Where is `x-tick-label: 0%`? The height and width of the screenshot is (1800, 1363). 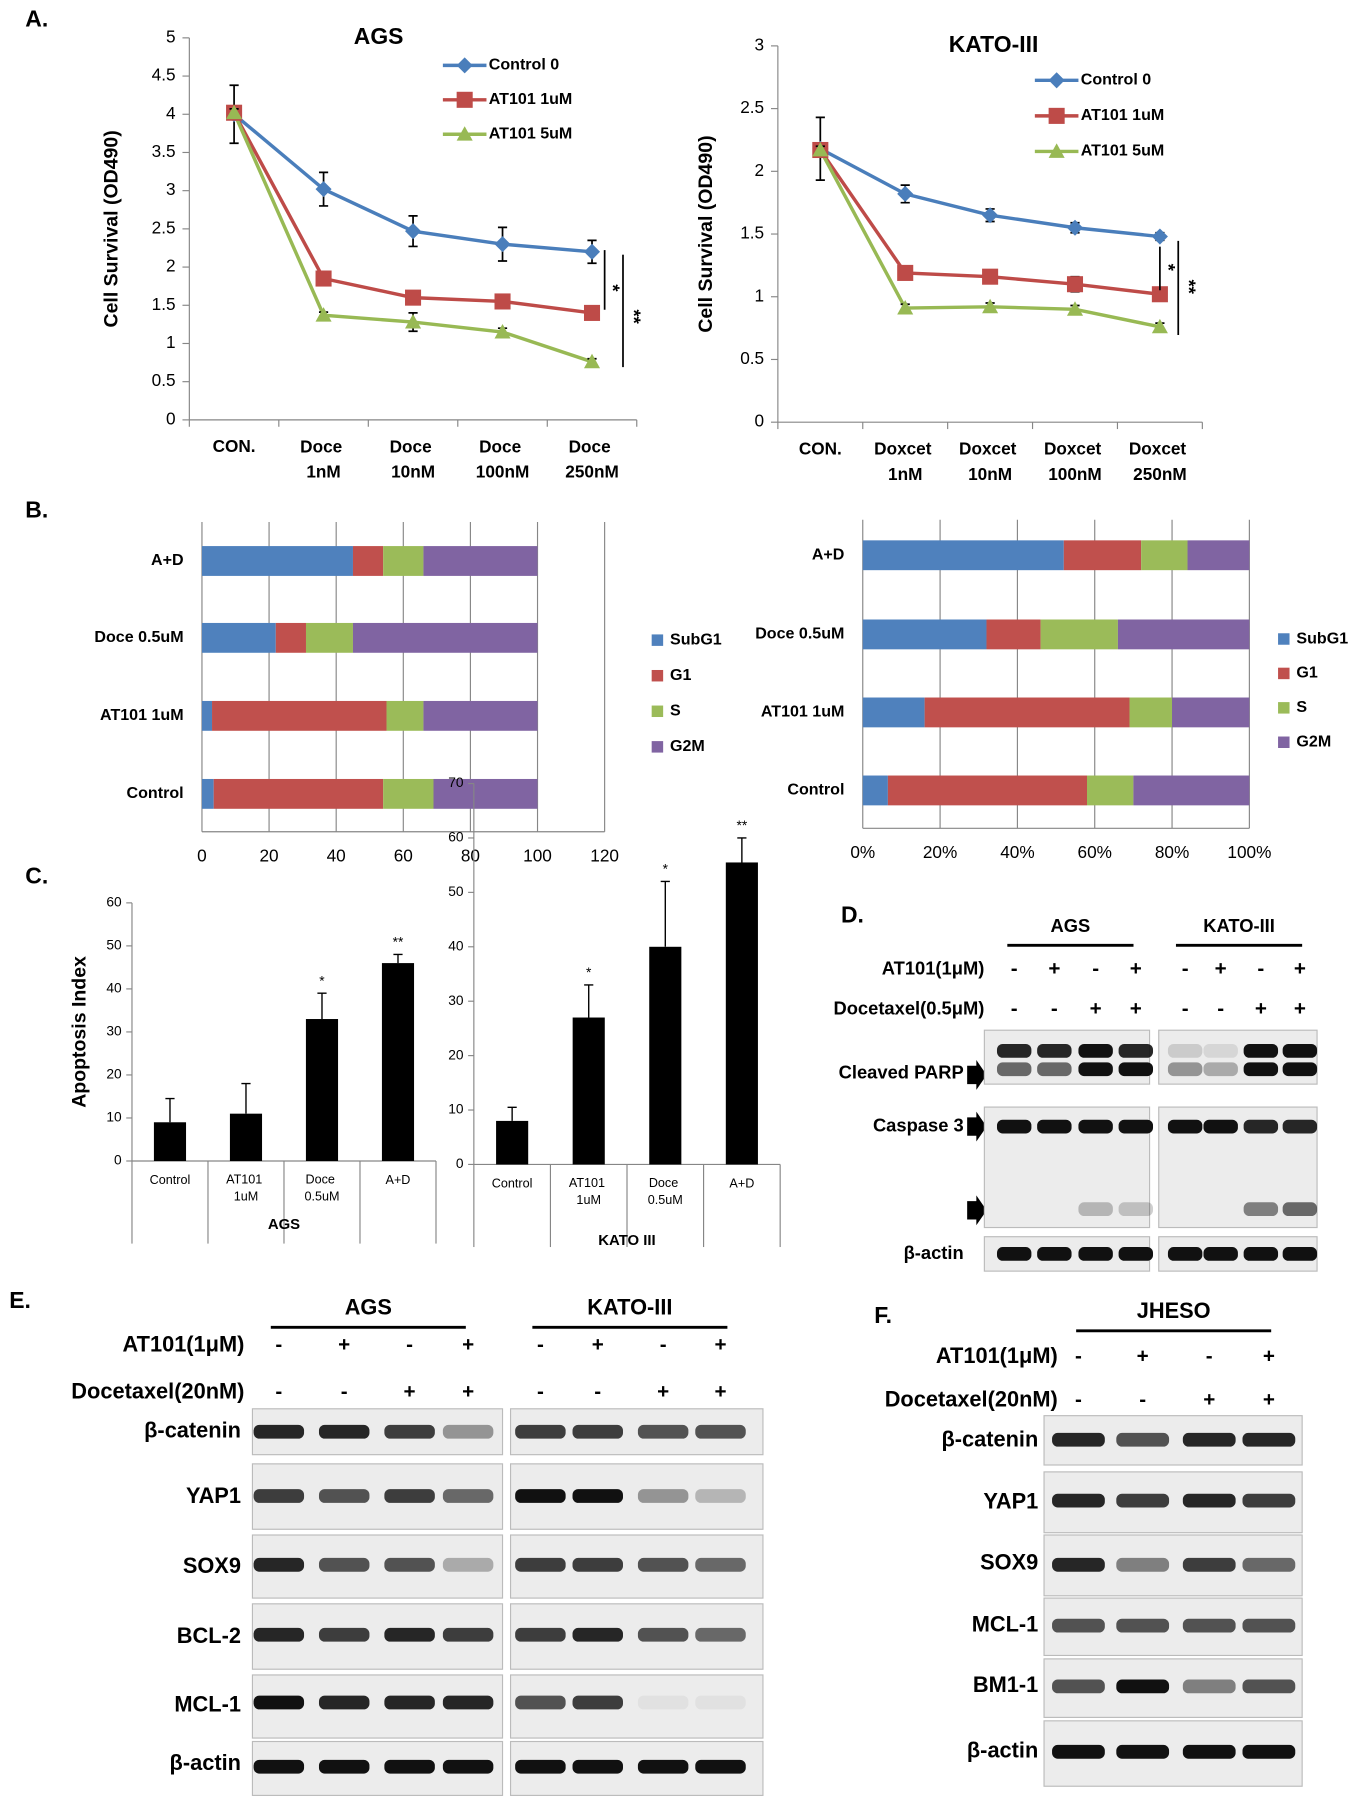 x-tick-label: 0% is located at coordinates (862, 852).